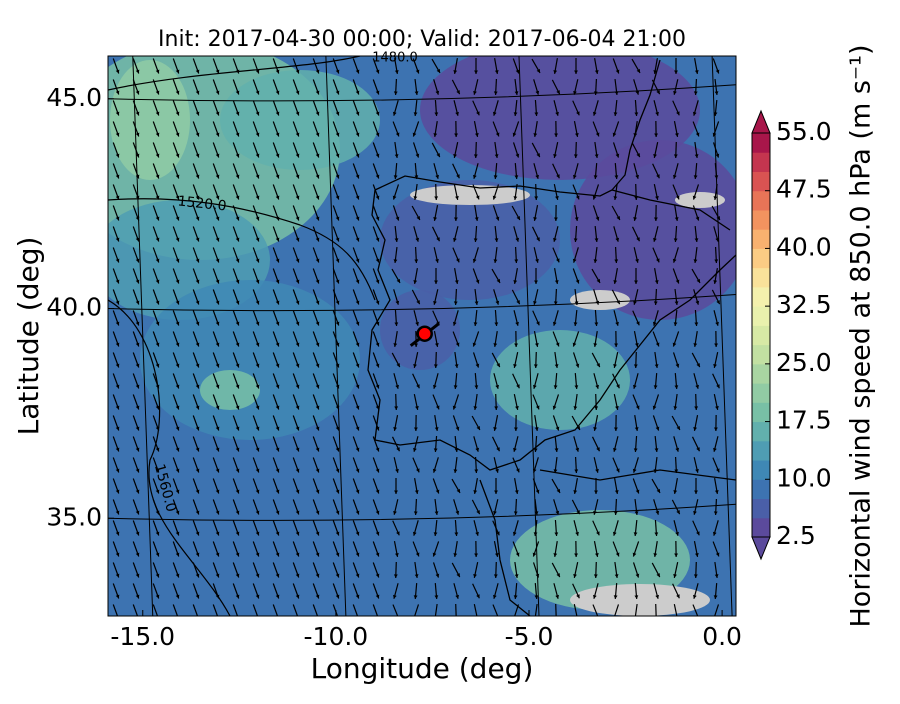 This screenshot has width=900, height=704. What do you see at coordinates (804, 246) in the screenshot?
I see `colorbar-tick-label: 40.0` at bounding box center [804, 246].